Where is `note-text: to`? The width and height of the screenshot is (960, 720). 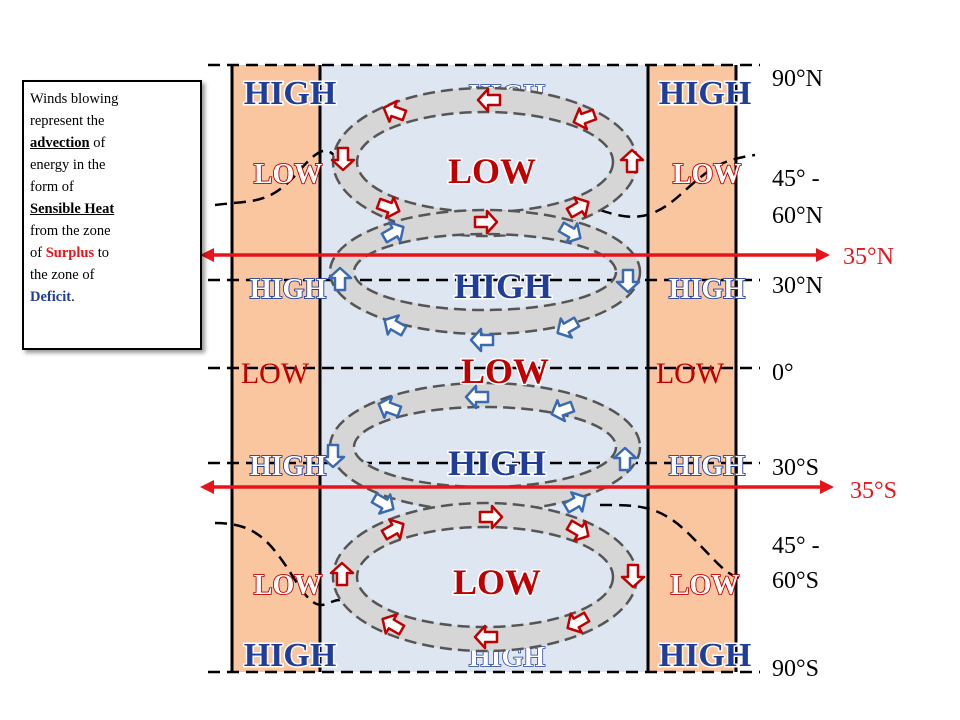
note-text: to is located at coordinates (101, 253).